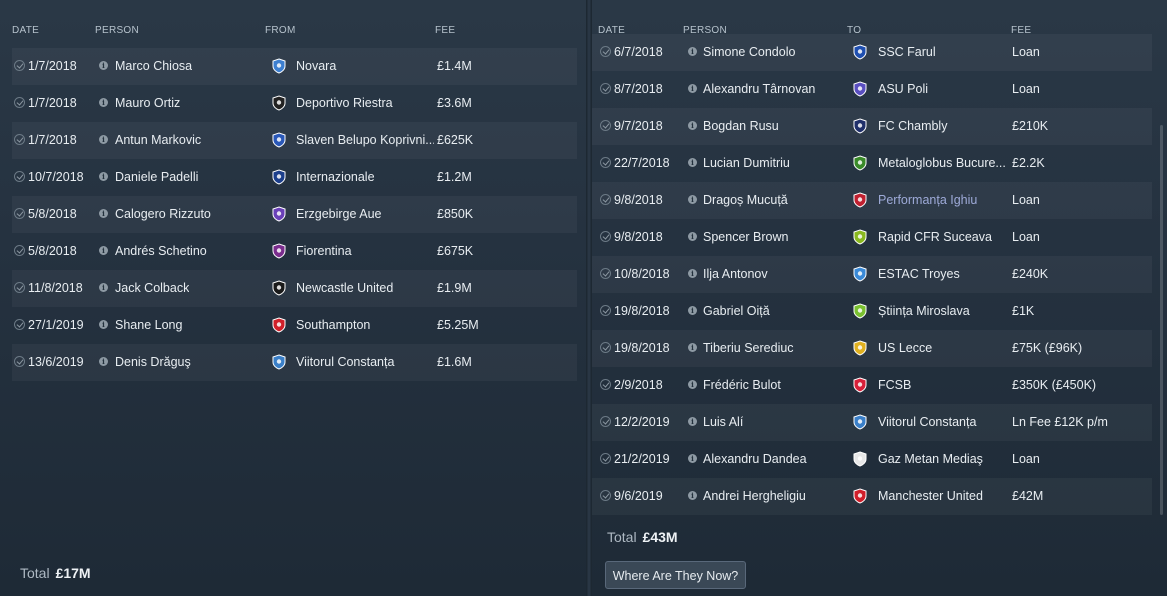 This screenshot has width=1167, height=596. I want to click on club-name: SSC Farul, so click(907, 52).